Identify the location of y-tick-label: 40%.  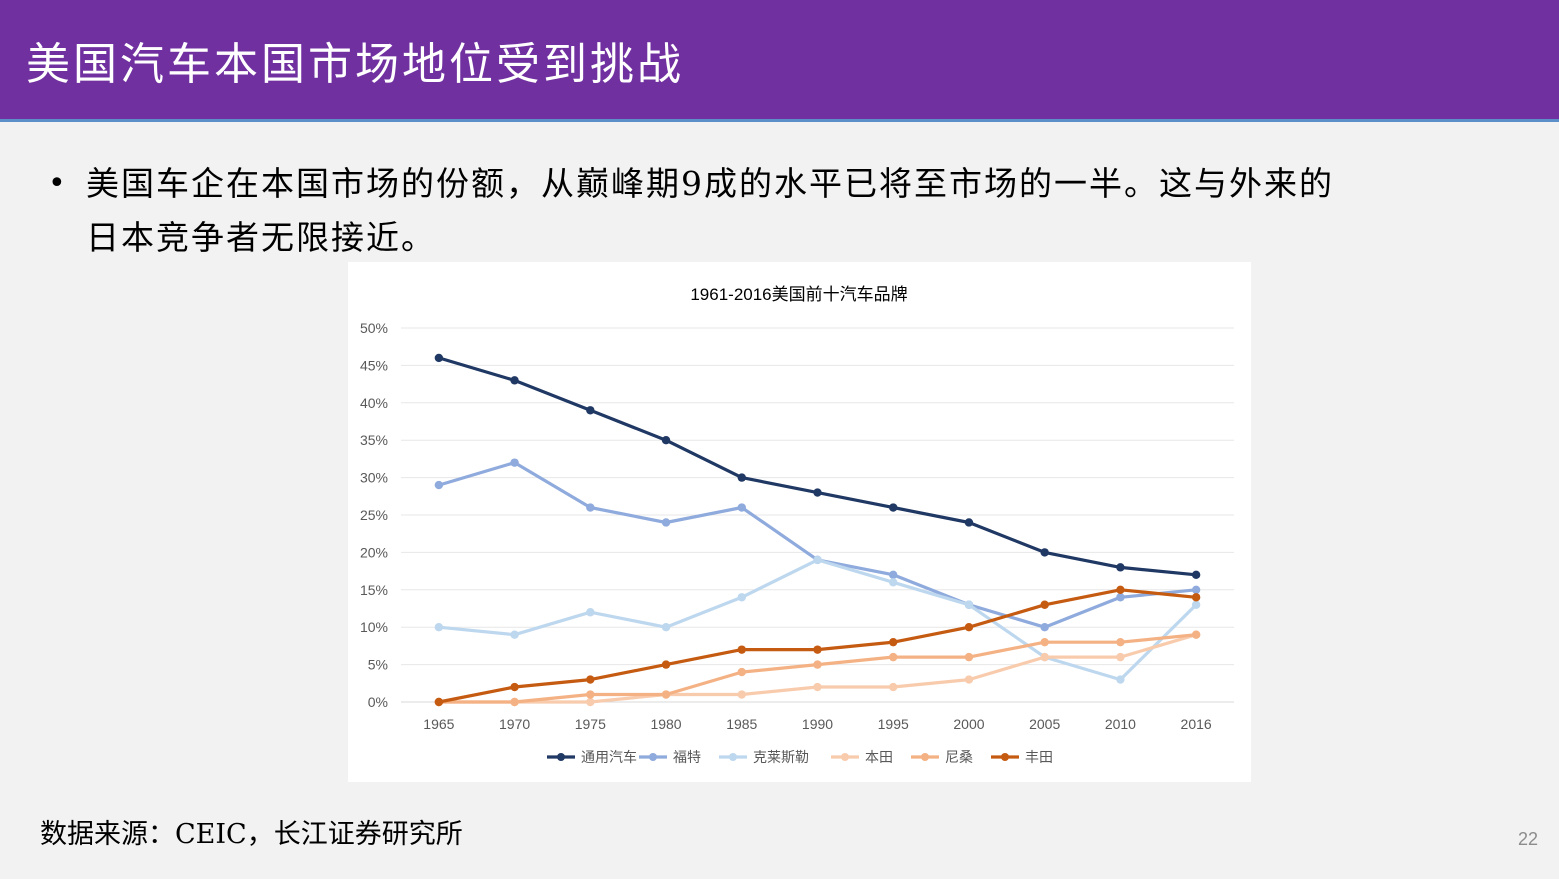
(374, 403).